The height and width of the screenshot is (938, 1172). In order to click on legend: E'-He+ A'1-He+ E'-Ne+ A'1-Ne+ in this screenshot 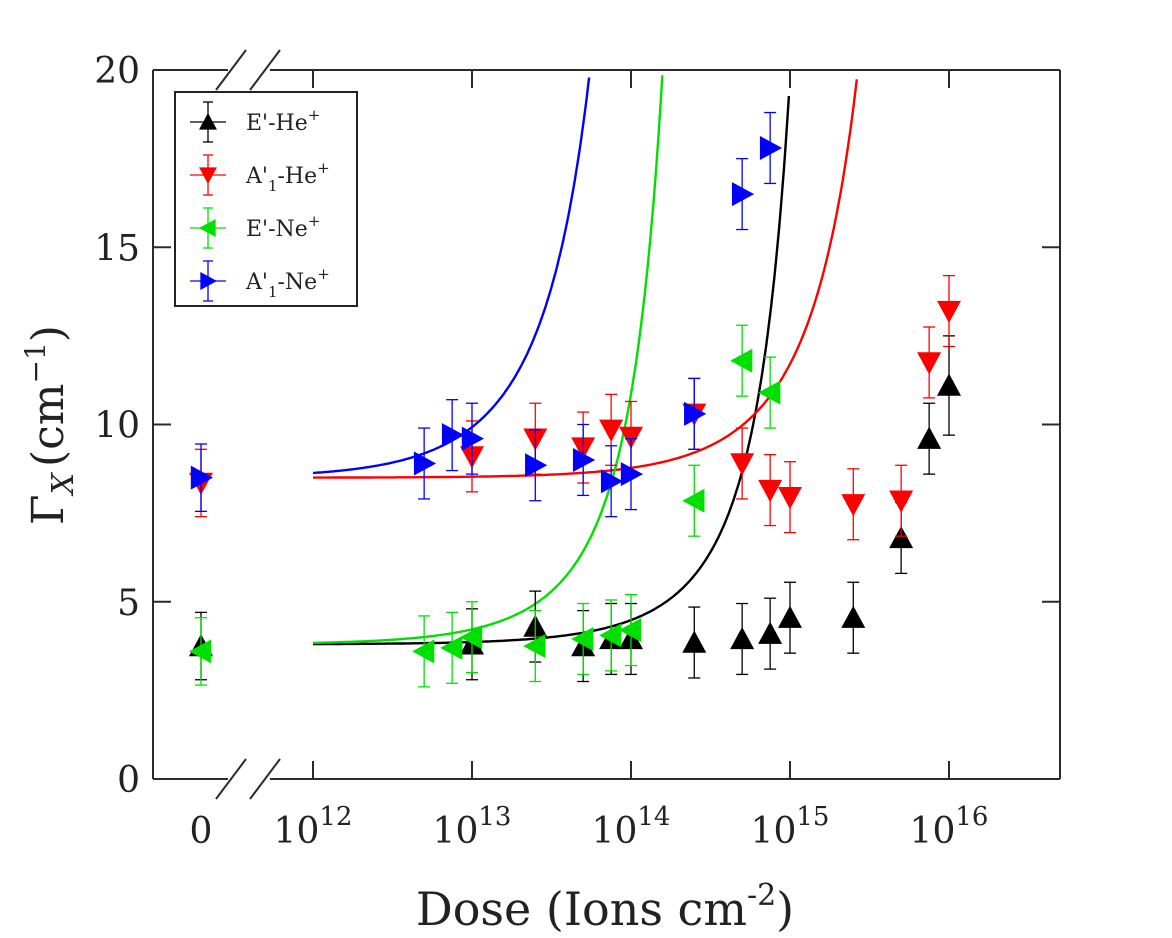, I will do `click(266, 199)`.